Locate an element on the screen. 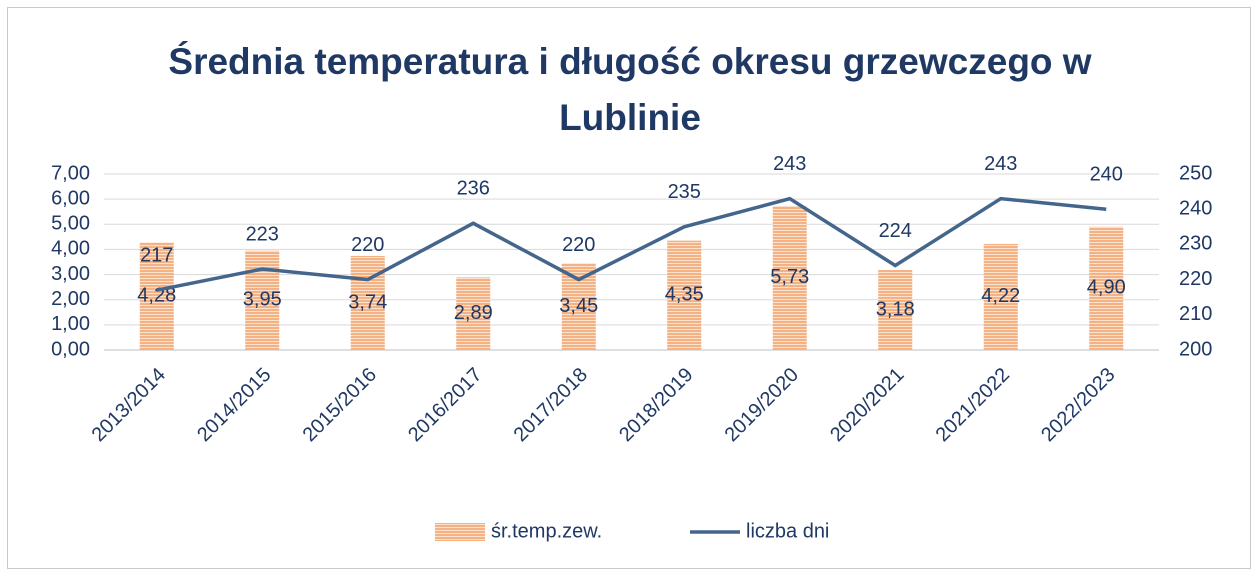 Image resolution: width=1260 pixels, height=579 pixels. bar-value-label: 4,35 is located at coordinates (684, 295).